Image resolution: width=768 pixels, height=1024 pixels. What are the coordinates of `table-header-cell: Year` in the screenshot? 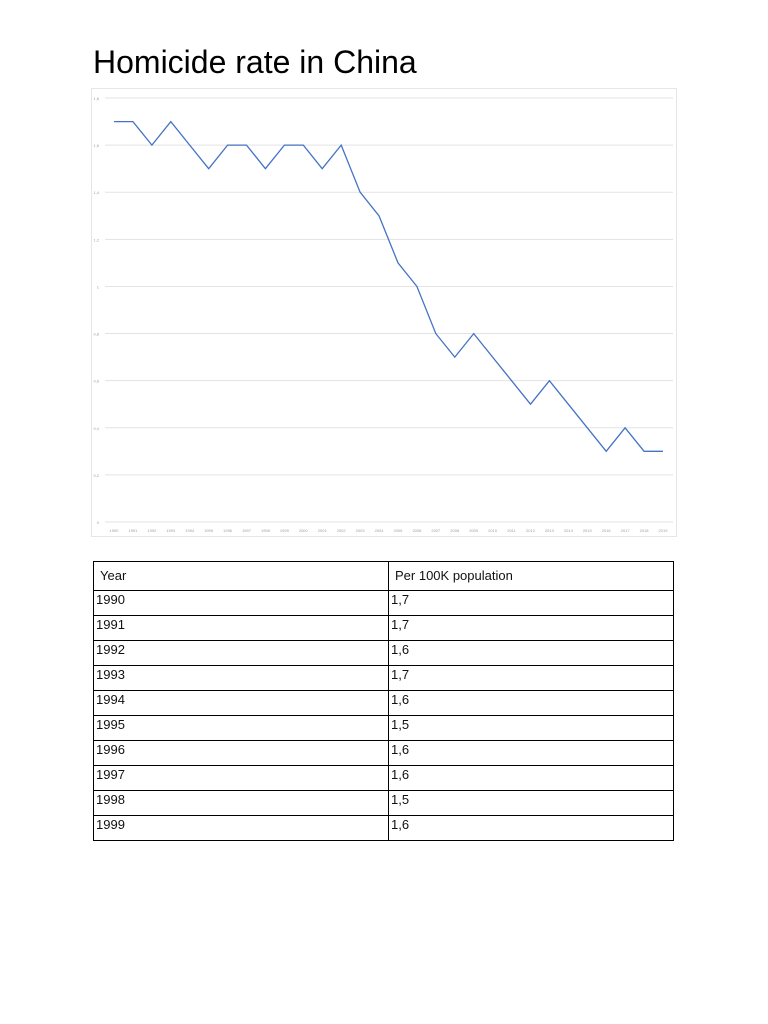 It's located at (241, 576).